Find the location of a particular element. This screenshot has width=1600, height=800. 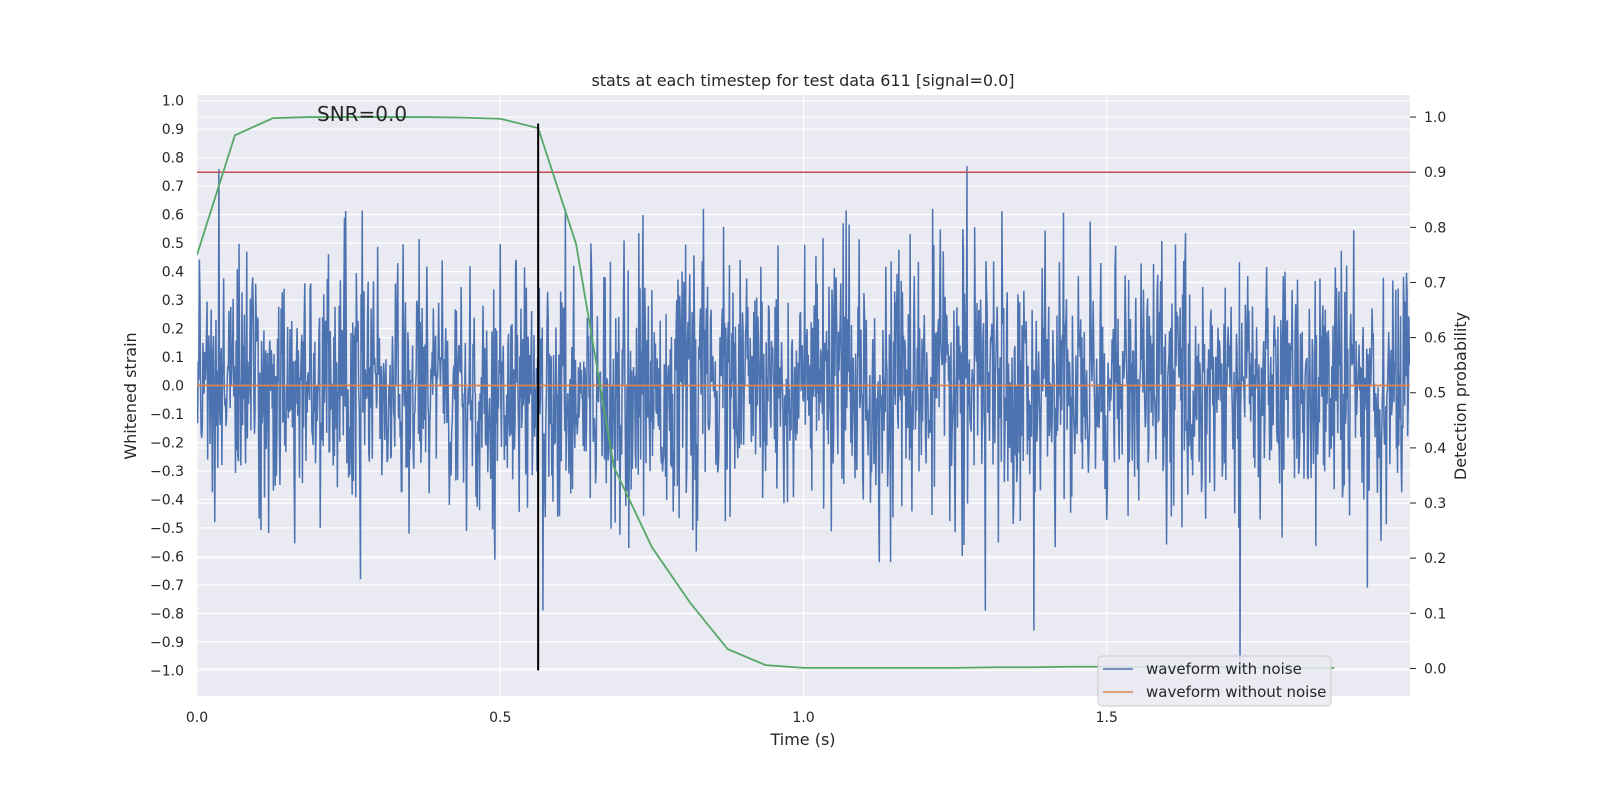

y-tick-label-right: 0.5 is located at coordinates (1435, 394).